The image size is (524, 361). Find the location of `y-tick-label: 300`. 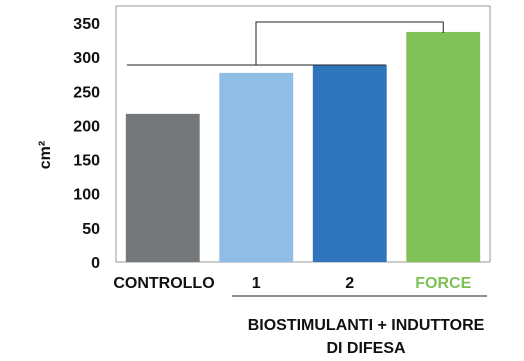

y-tick-label: 300 is located at coordinates (86, 58).